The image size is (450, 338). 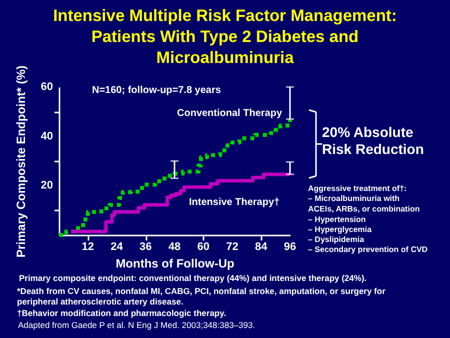 What do you see at coordinates (229, 113) in the screenshot?
I see `series-label: Conventional Therapy` at bounding box center [229, 113].